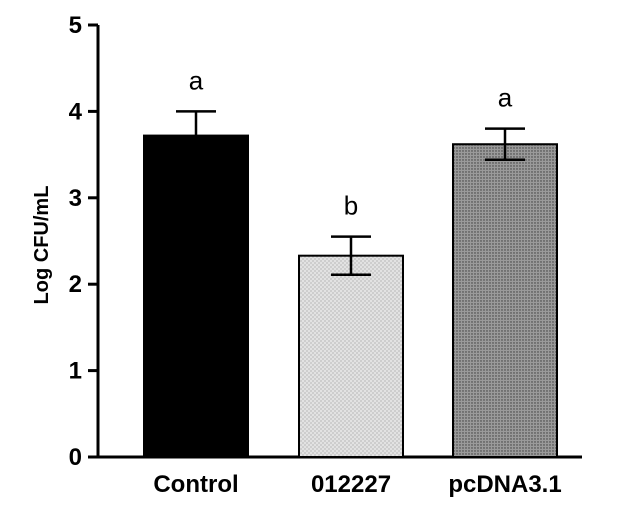 The width and height of the screenshot is (628, 520). What do you see at coordinates (75, 284) in the screenshot?
I see `y-tick-label: 2` at bounding box center [75, 284].